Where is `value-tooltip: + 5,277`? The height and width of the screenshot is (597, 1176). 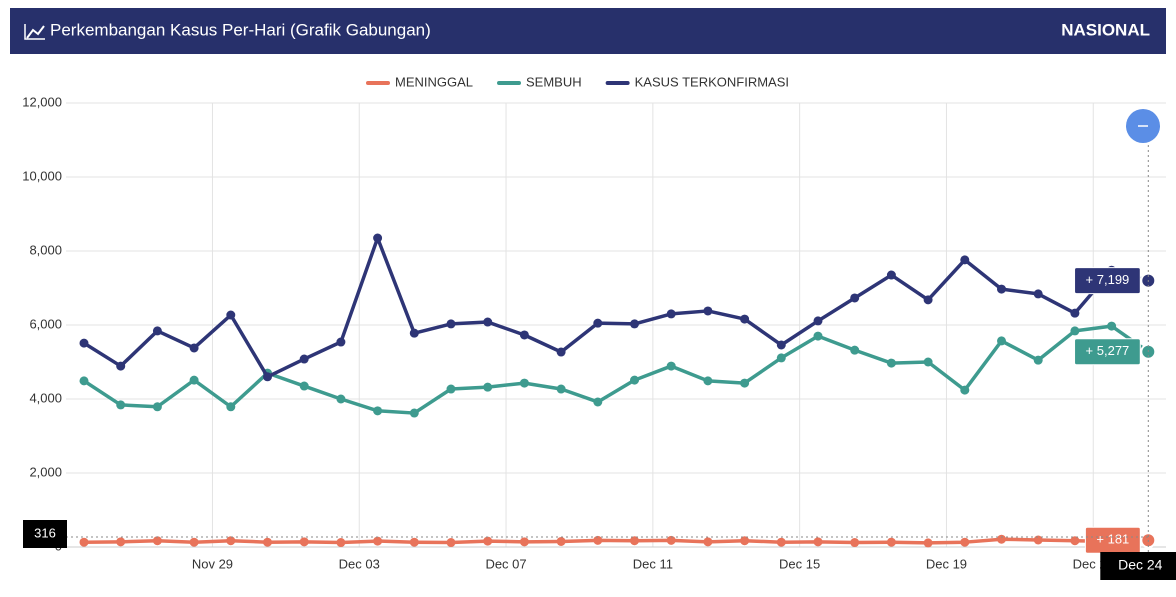 value-tooltip: + 5,277 is located at coordinates (1107, 352).